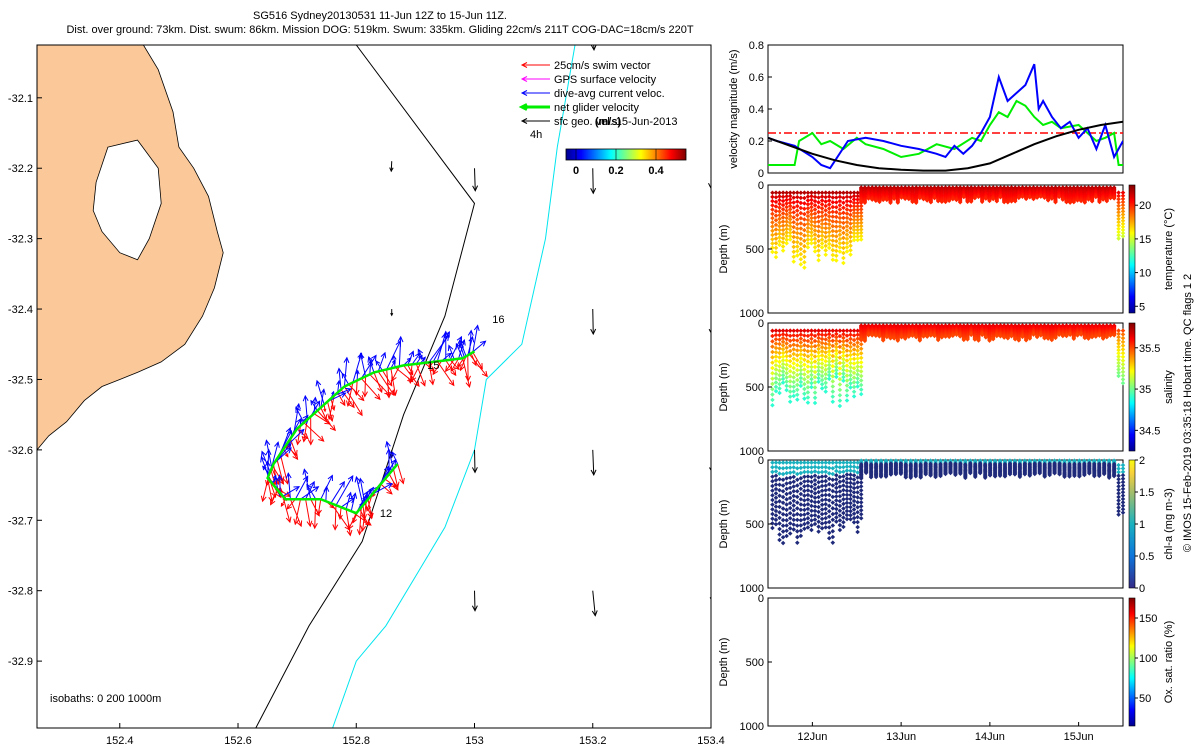 Image resolution: width=1200 pixels, height=750 pixels. What do you see at coordinates (127, 200) in the screenshot?
I see `coastal-lake` at bounding box center [127, 200].